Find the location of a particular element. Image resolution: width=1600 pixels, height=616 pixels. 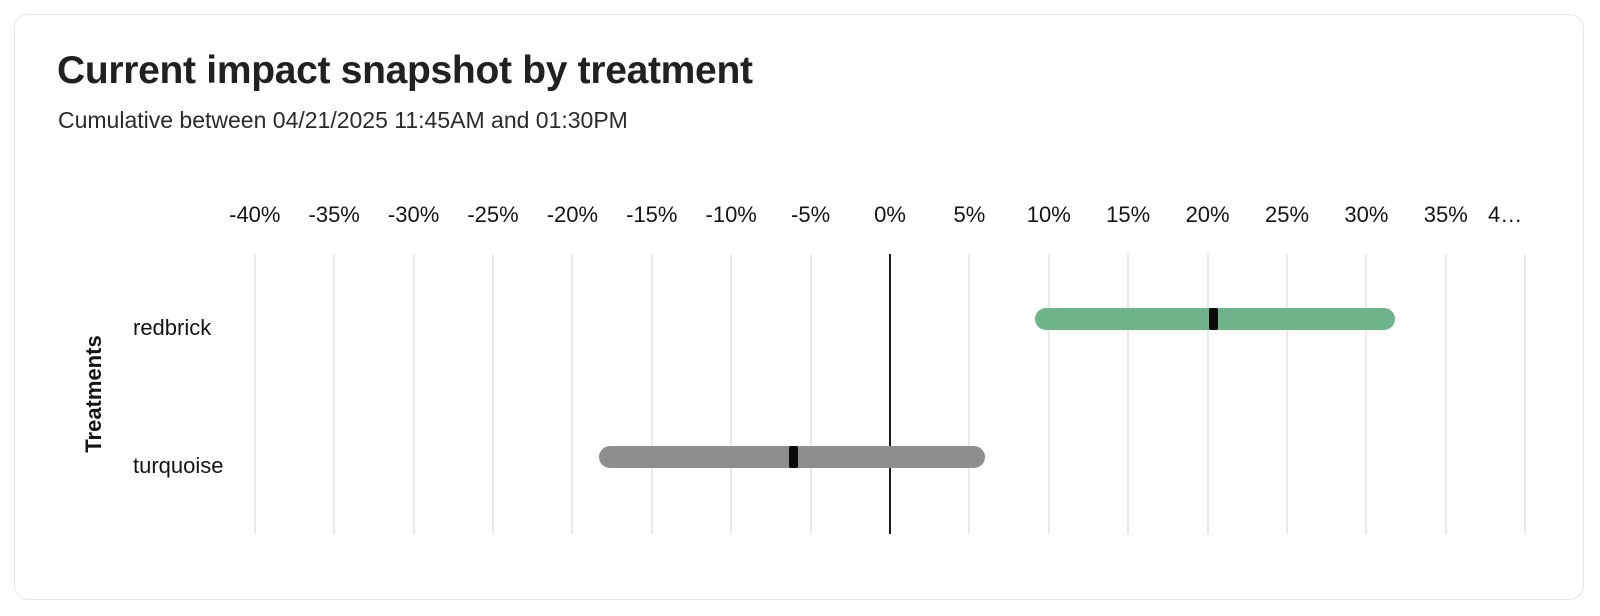

x-tick-label: 0% is located at coordinates (890, 214).